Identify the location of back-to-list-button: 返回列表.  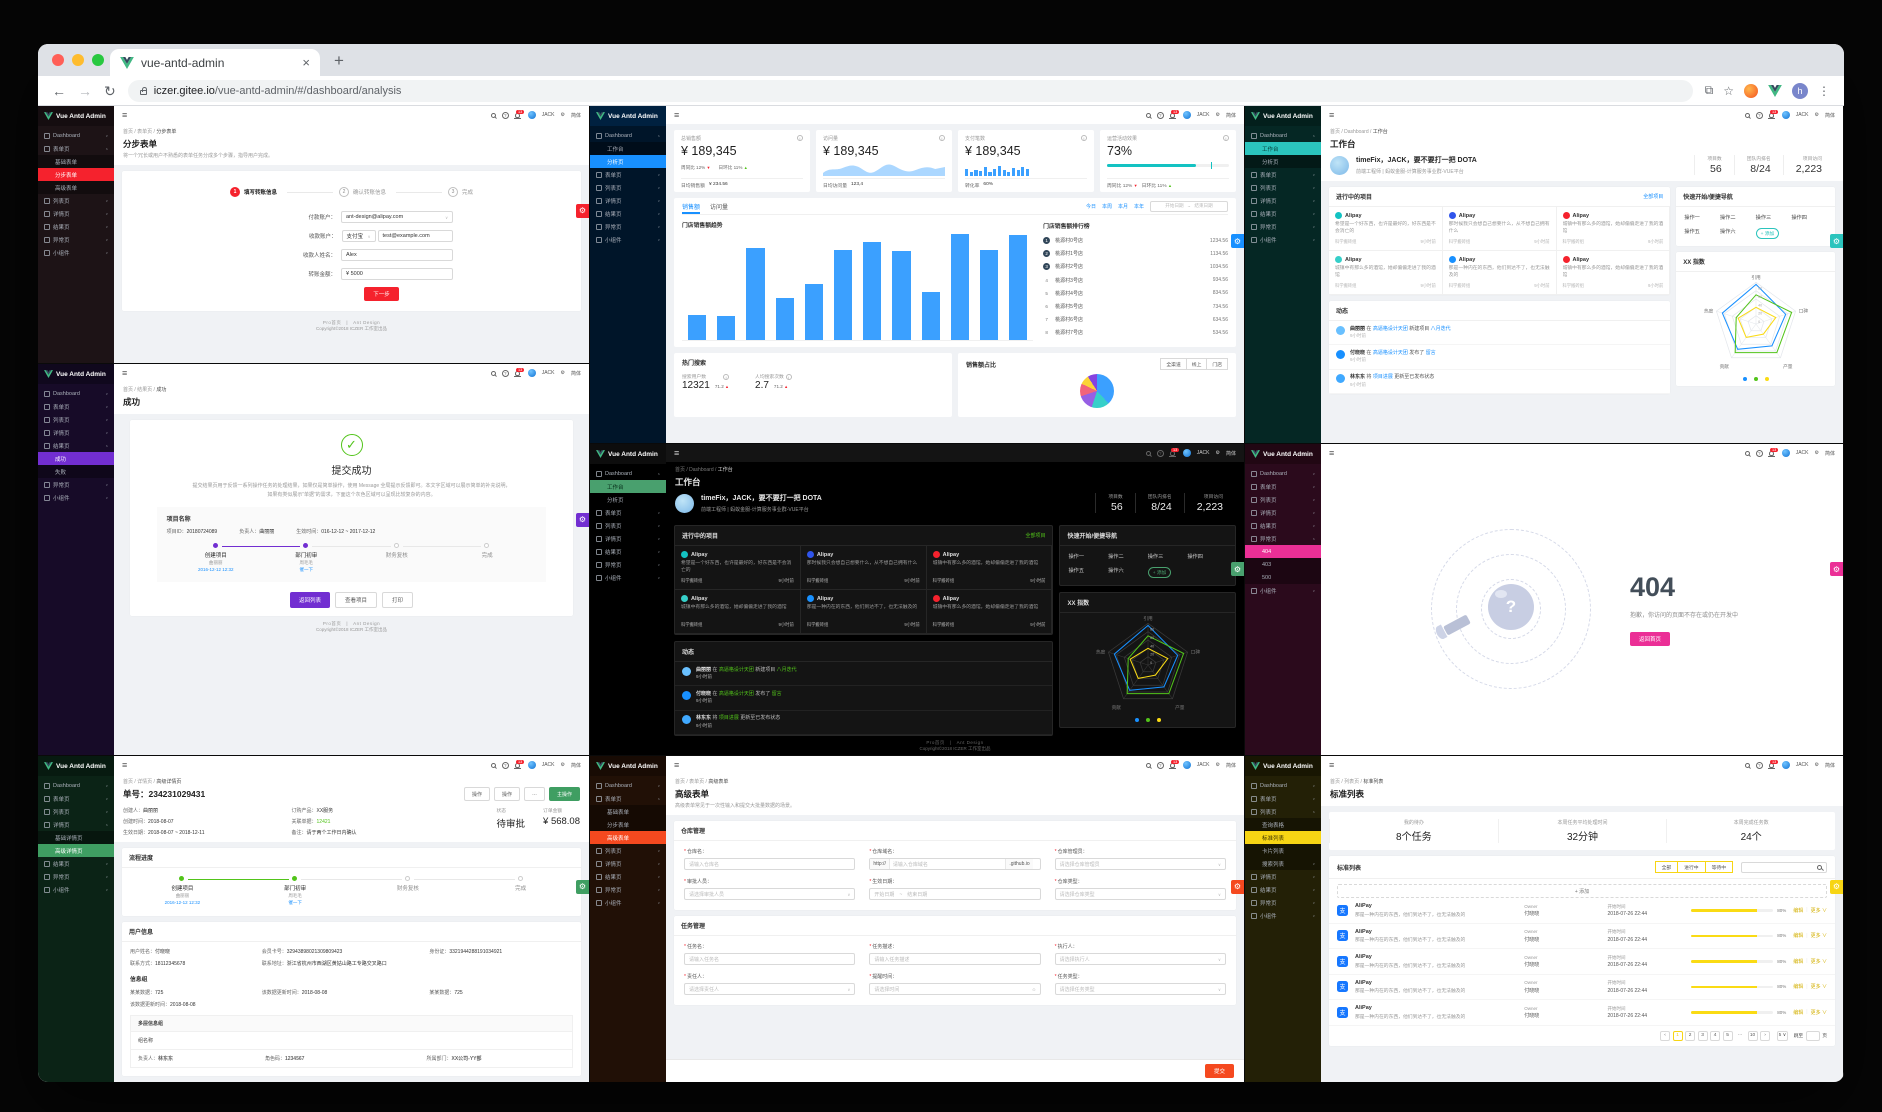
(309, 600).